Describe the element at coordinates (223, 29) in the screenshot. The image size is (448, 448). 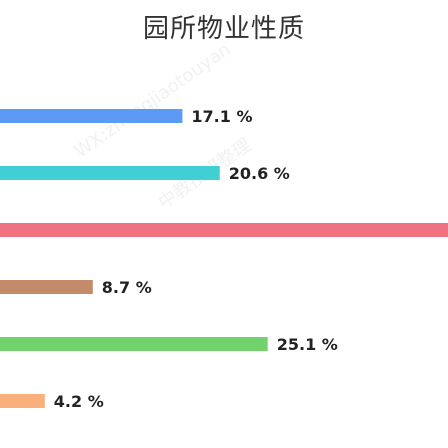
I see `chart-title: 园所物业性质` at that location.